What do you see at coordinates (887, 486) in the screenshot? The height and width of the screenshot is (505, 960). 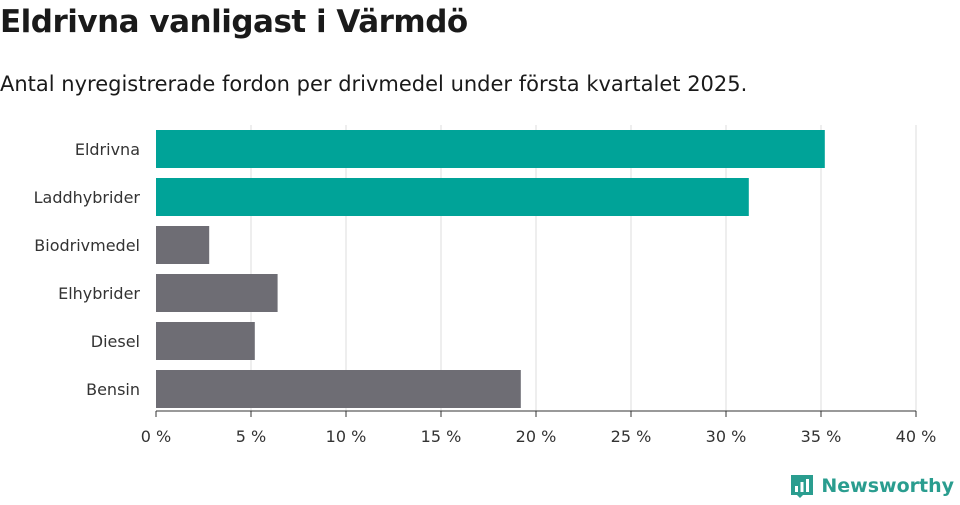 I see `brand-name: Newsworthy` at bounding box center [887, 486].